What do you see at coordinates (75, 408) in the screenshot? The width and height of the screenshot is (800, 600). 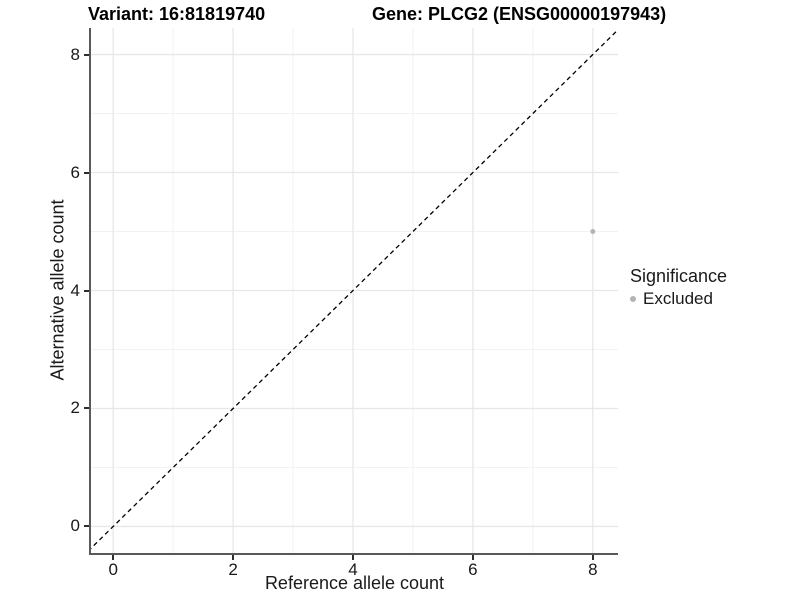 I see `y-tick-label: 2` at bounding box center [75, 408].